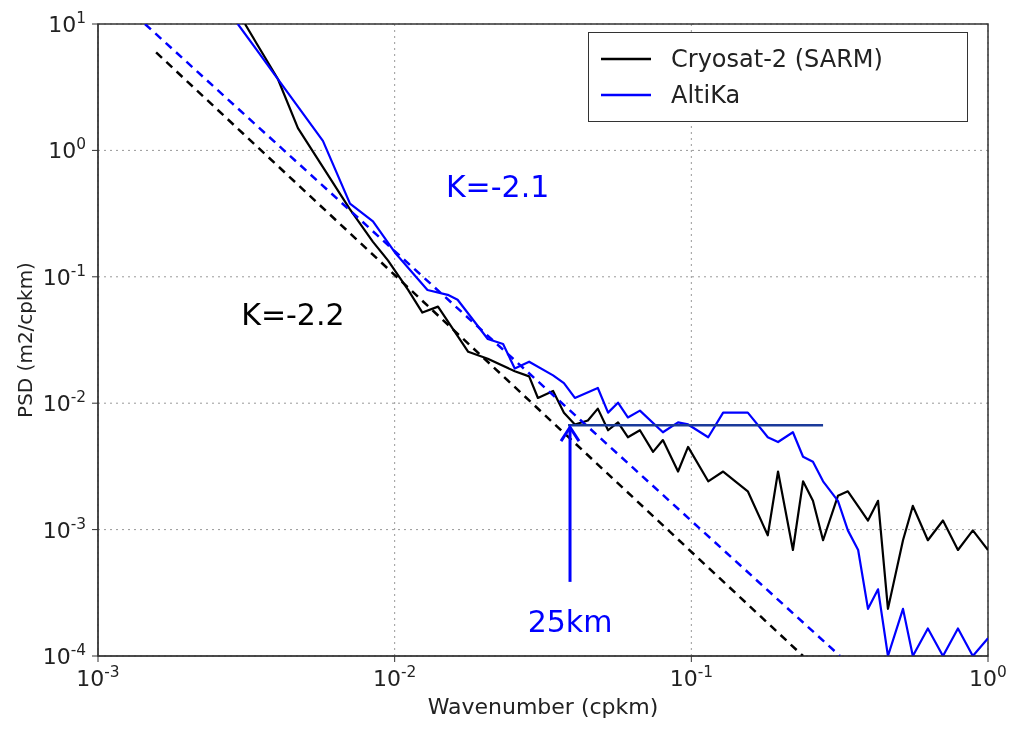 This screenshot has height=743, width=1023. I want to click on y-tick-label: 10$^{-1}$, so click(64, 275).